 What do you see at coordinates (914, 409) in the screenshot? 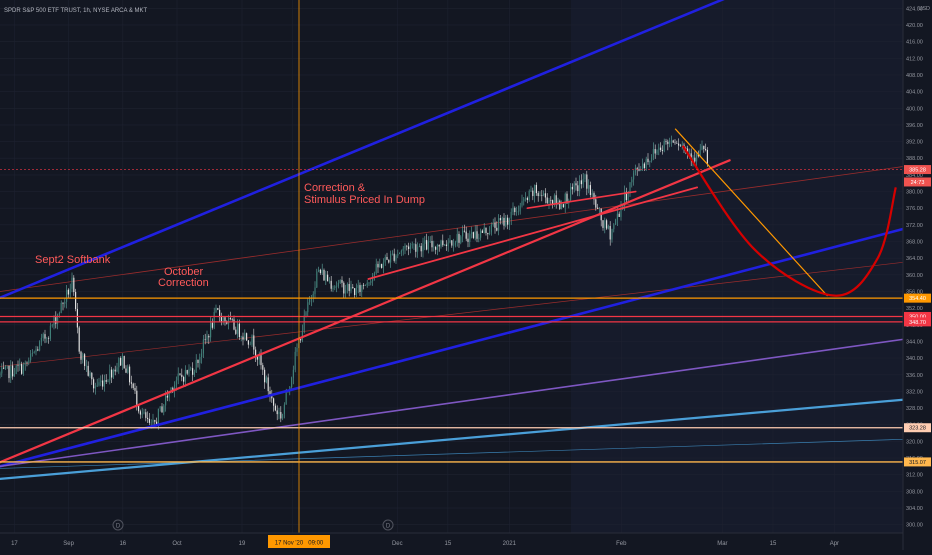
I see `price-tick: 328.00` at bounding box center [914, 409].